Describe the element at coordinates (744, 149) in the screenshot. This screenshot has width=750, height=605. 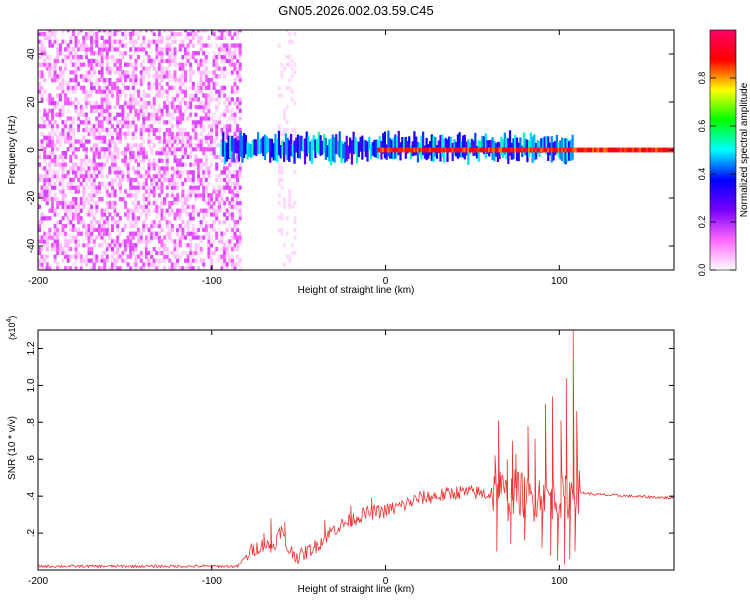
I see `colorbar-label: Normalized spectral amplitude` at that location.